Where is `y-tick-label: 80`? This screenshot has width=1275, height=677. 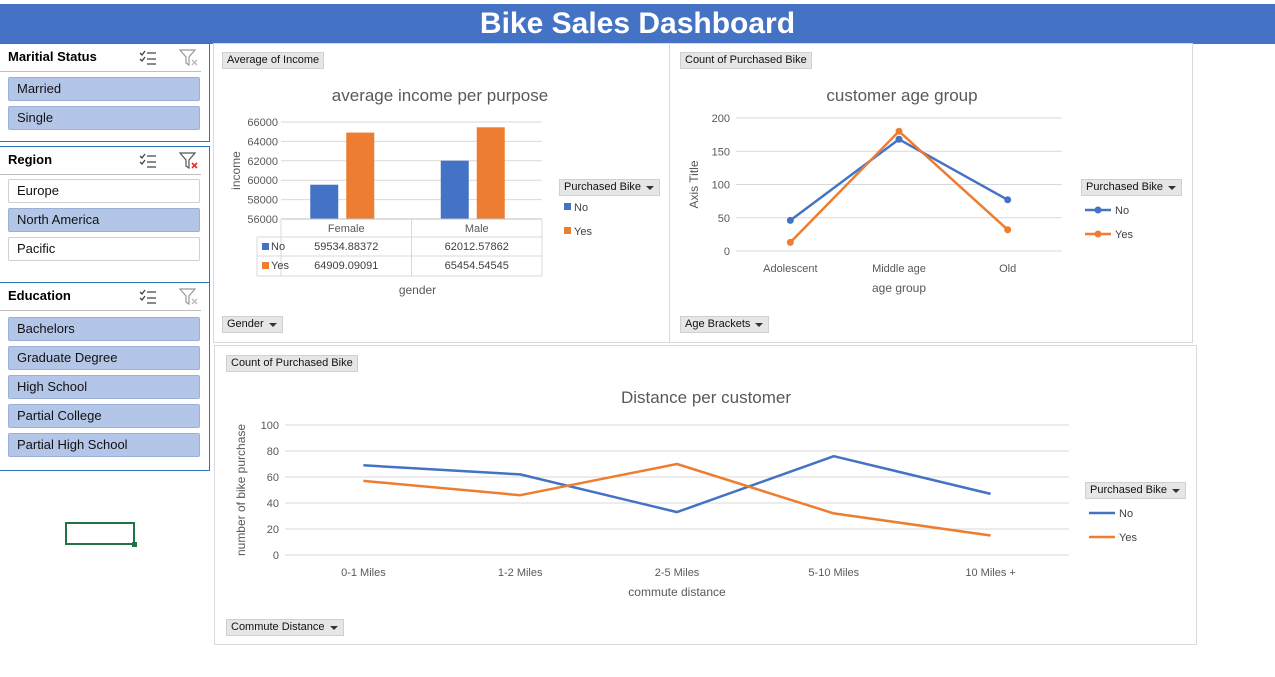 y-tick-label: 80 is located at coordinates (273, 452).